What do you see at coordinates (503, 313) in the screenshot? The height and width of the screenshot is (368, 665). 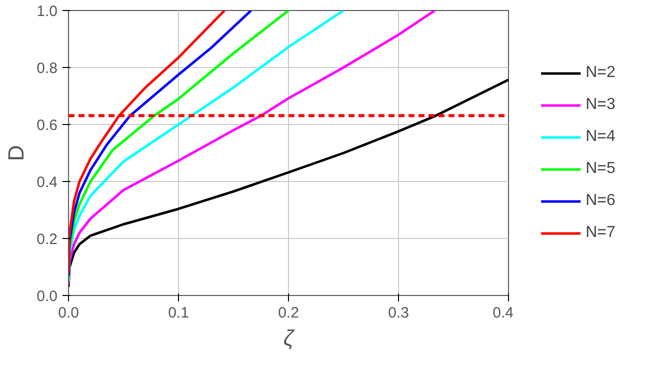 I see `x-tick-label: 0.4` at bounding box center [503, 313].